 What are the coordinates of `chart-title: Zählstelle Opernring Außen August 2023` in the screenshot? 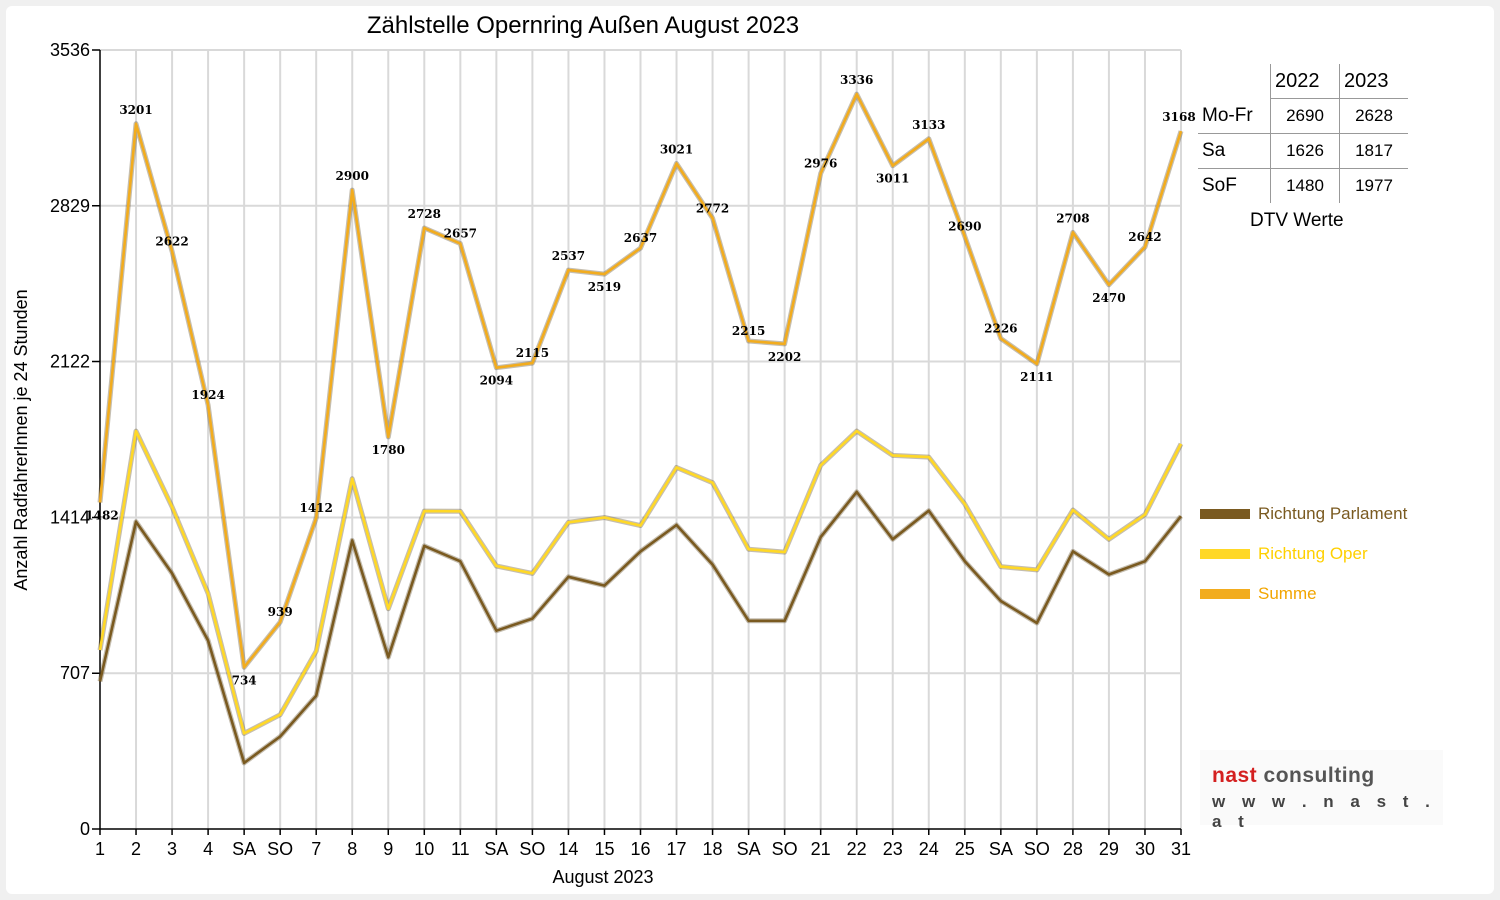 It's located at (583, 25).